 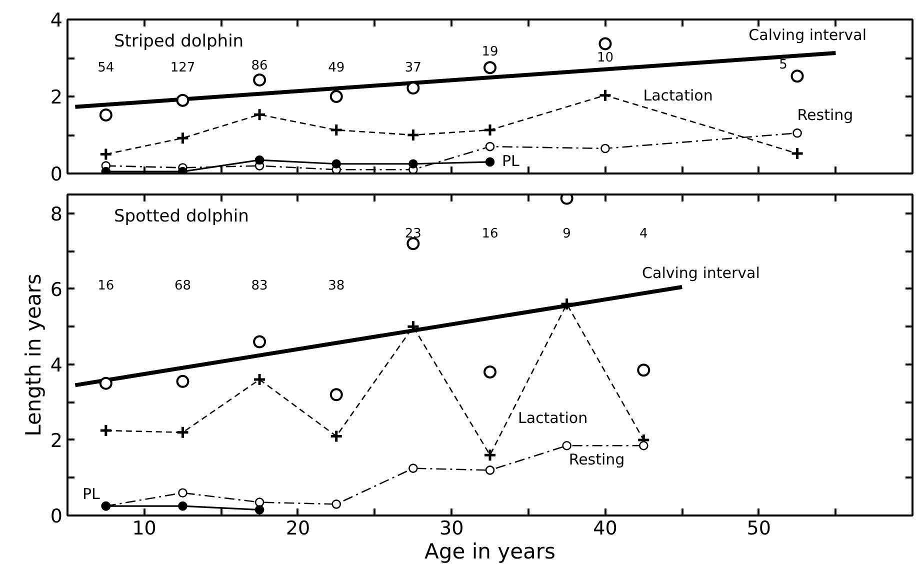 I want to click on y-tick-label: 6, so click(x=56, y=289).